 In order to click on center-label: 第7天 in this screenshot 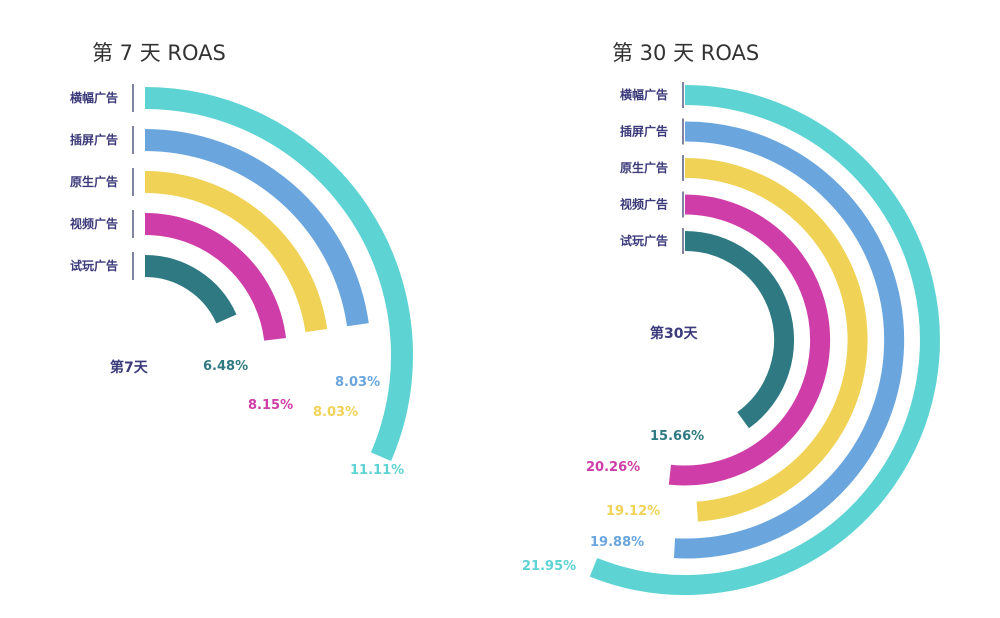, I will do `click(129, 367)`.